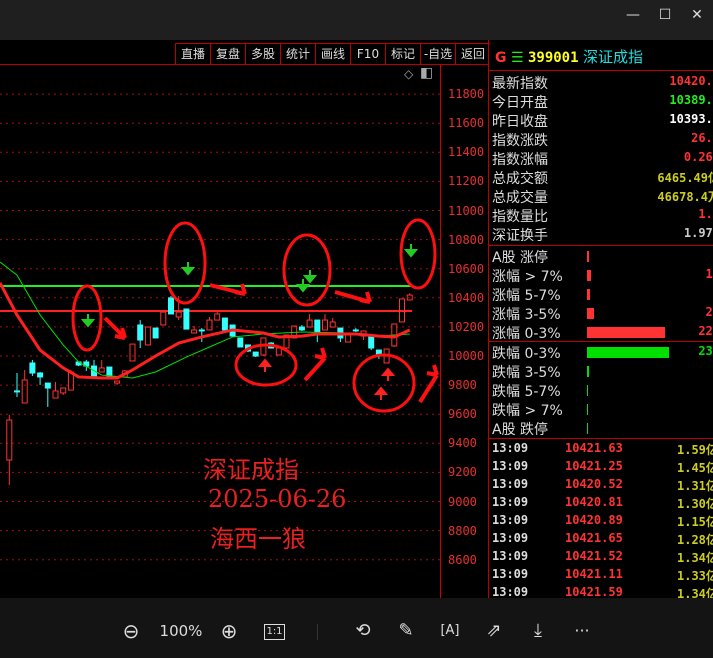 This screenshot has width=713, height=658. What do you see at coordinates (466, 152) in the screenshot?
I see `y-tick-label: 11400` at bounding box center [466, 152].